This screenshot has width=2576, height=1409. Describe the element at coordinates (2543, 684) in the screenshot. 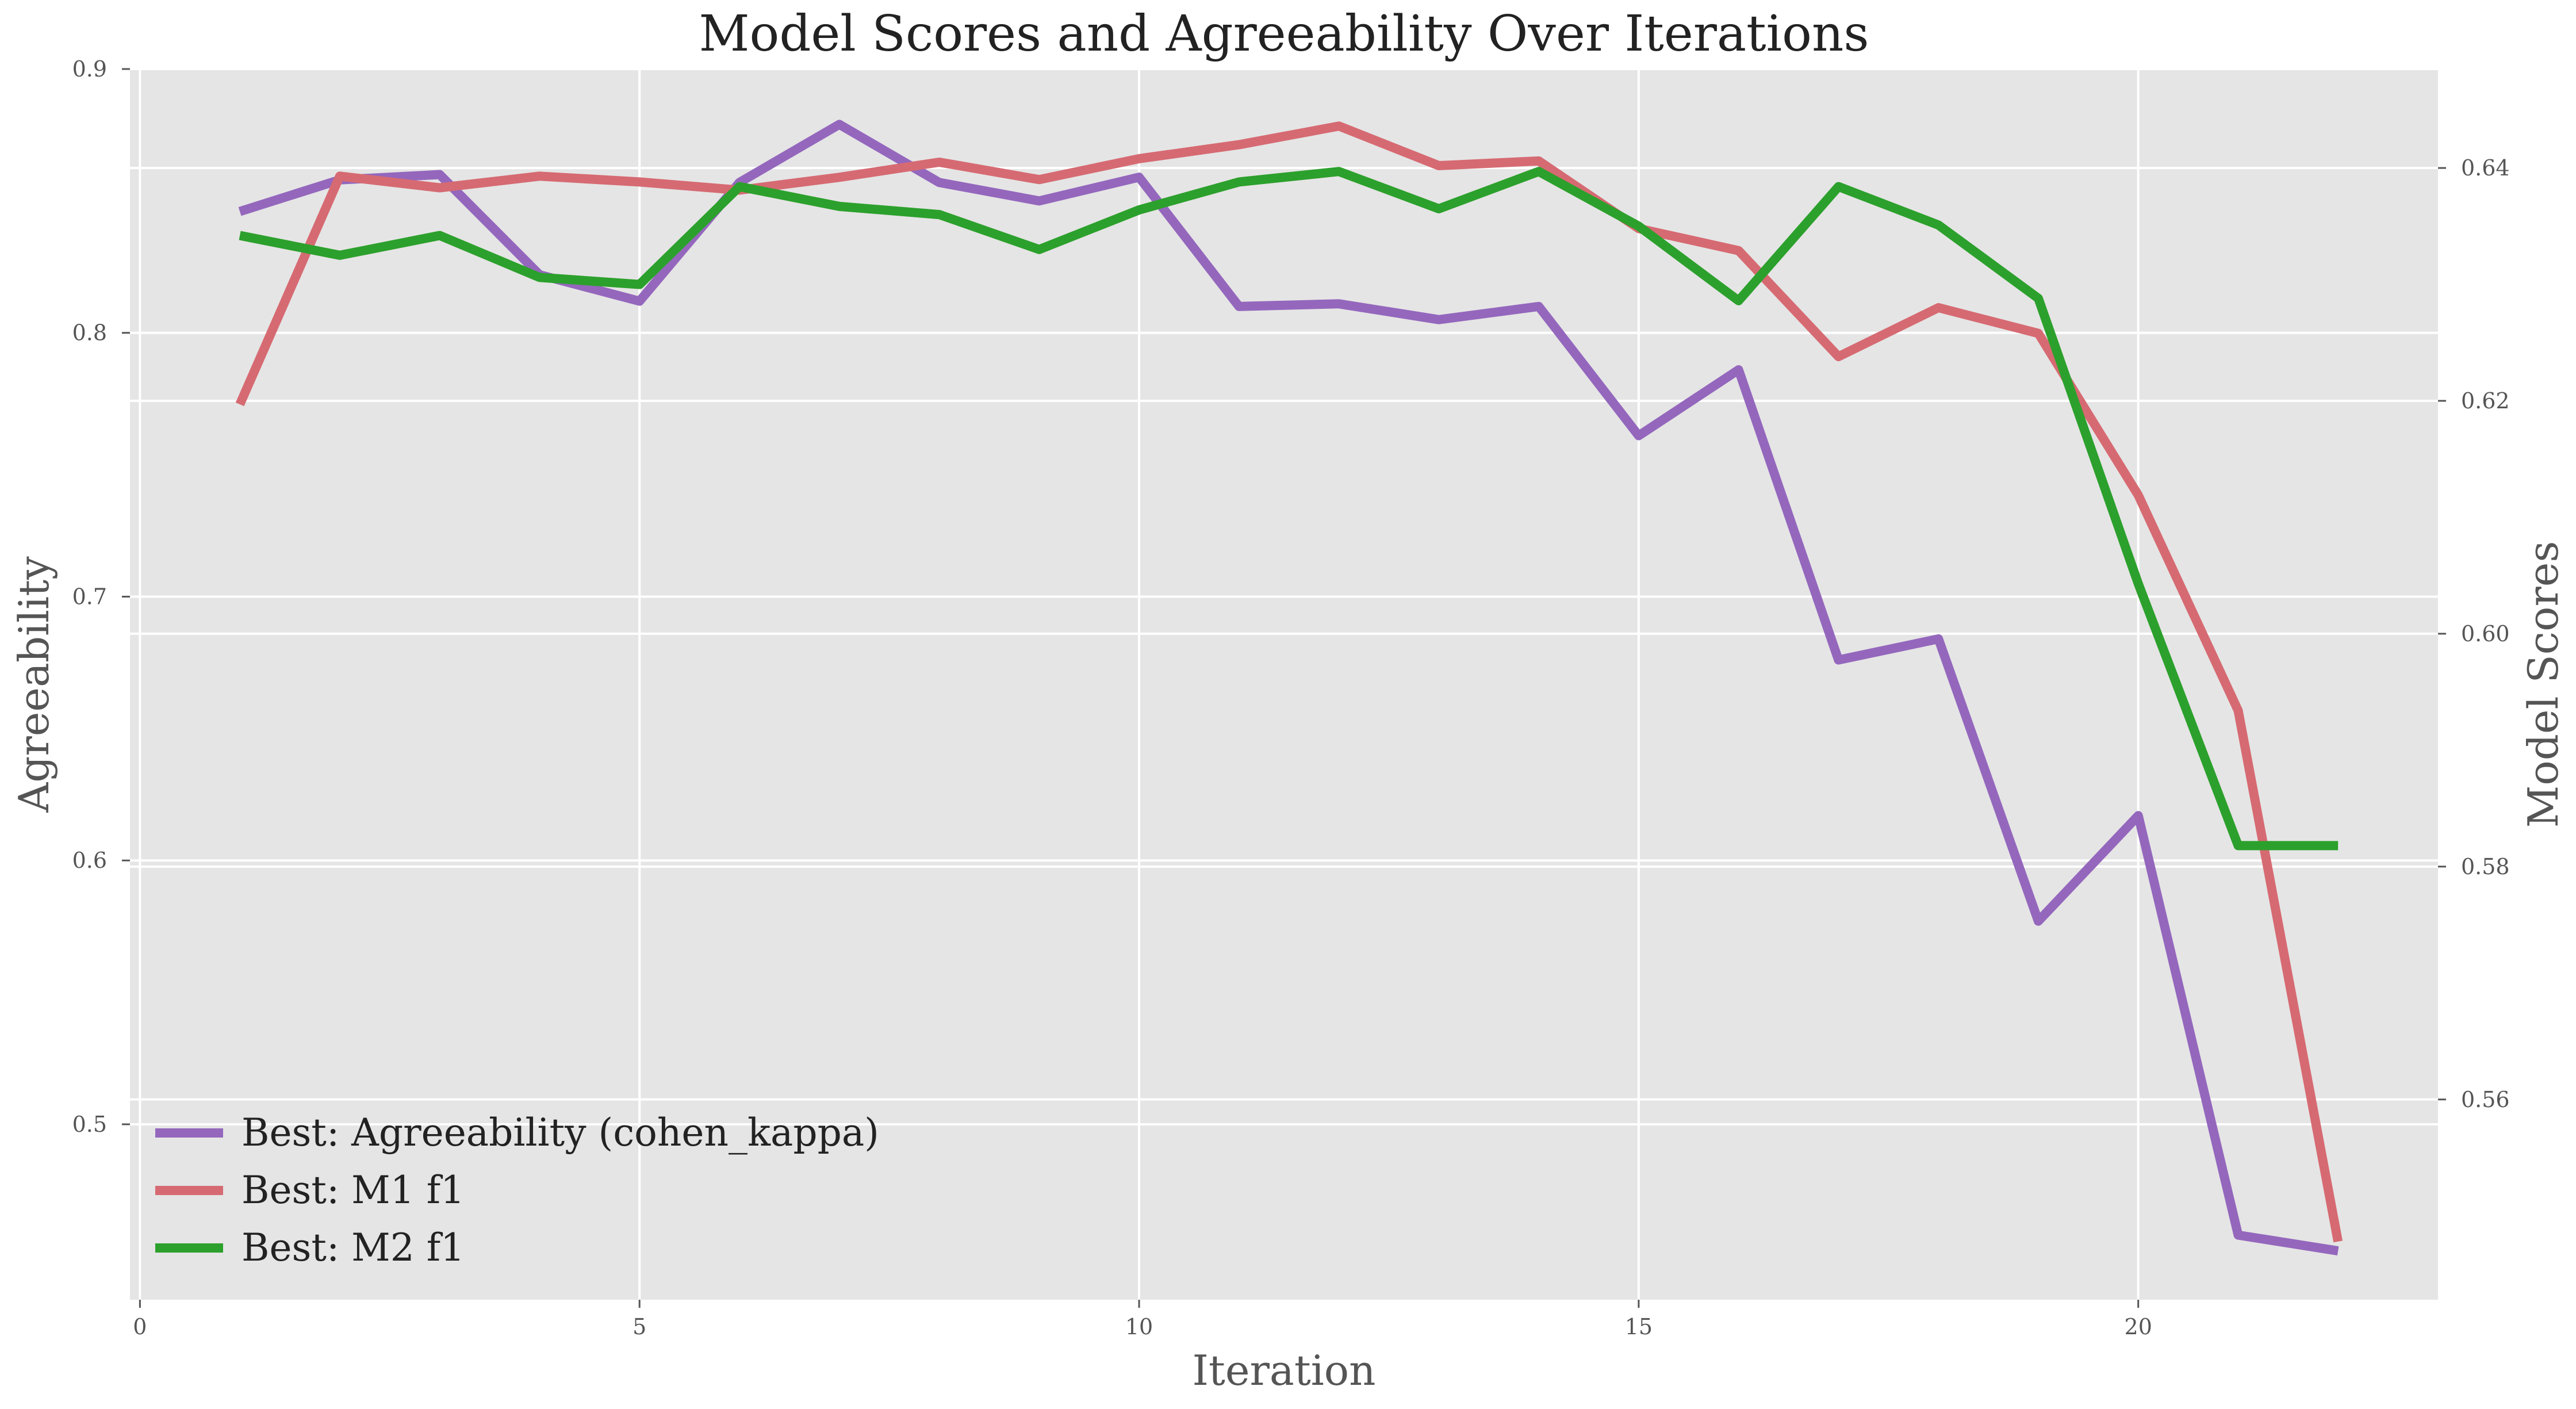

I see `y2-axis-title: Model Scores` at that location.